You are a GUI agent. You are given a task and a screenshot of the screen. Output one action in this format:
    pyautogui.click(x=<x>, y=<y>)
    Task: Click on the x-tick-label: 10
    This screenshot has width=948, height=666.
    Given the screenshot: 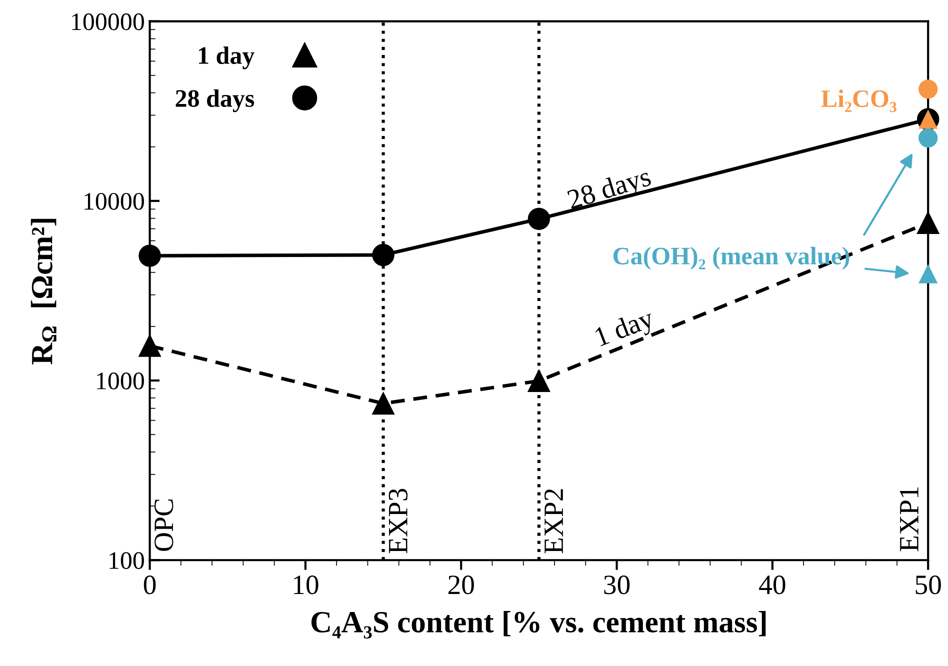 What is the action you would take?
    pyautogui.click(x=306, y=584)
    